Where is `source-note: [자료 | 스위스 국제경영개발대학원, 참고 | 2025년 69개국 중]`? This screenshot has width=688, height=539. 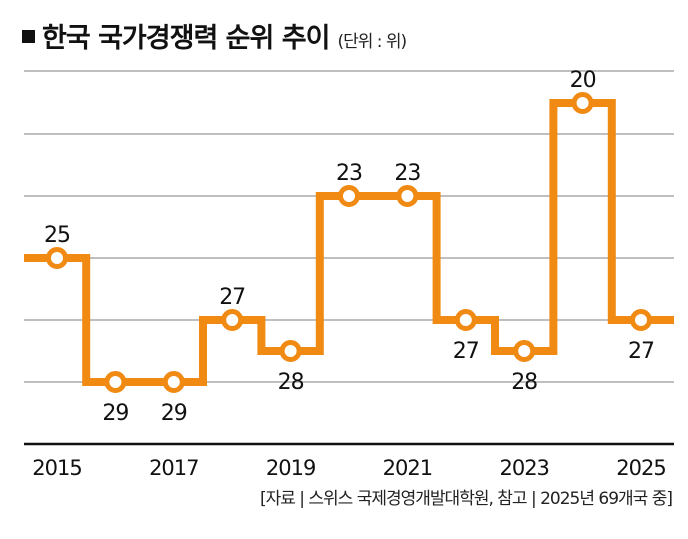 source-note: [자료 | 스위스 국제경영개발대학원, 참고 | 2025년 69개국 중] is located at coordinates (466, 499).